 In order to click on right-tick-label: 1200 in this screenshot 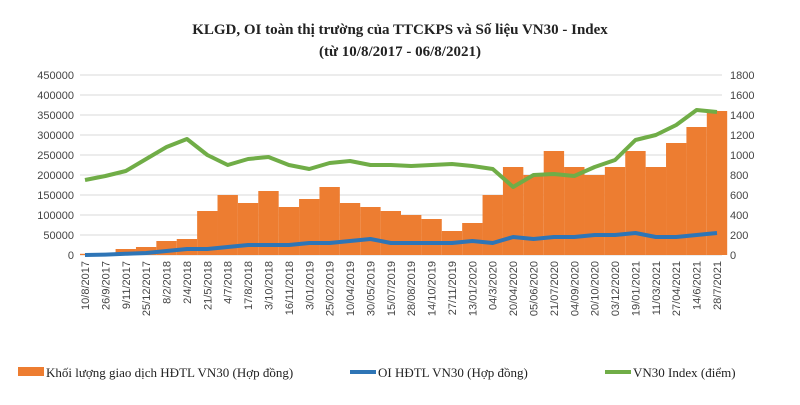, I will do `click(742, 136)`.